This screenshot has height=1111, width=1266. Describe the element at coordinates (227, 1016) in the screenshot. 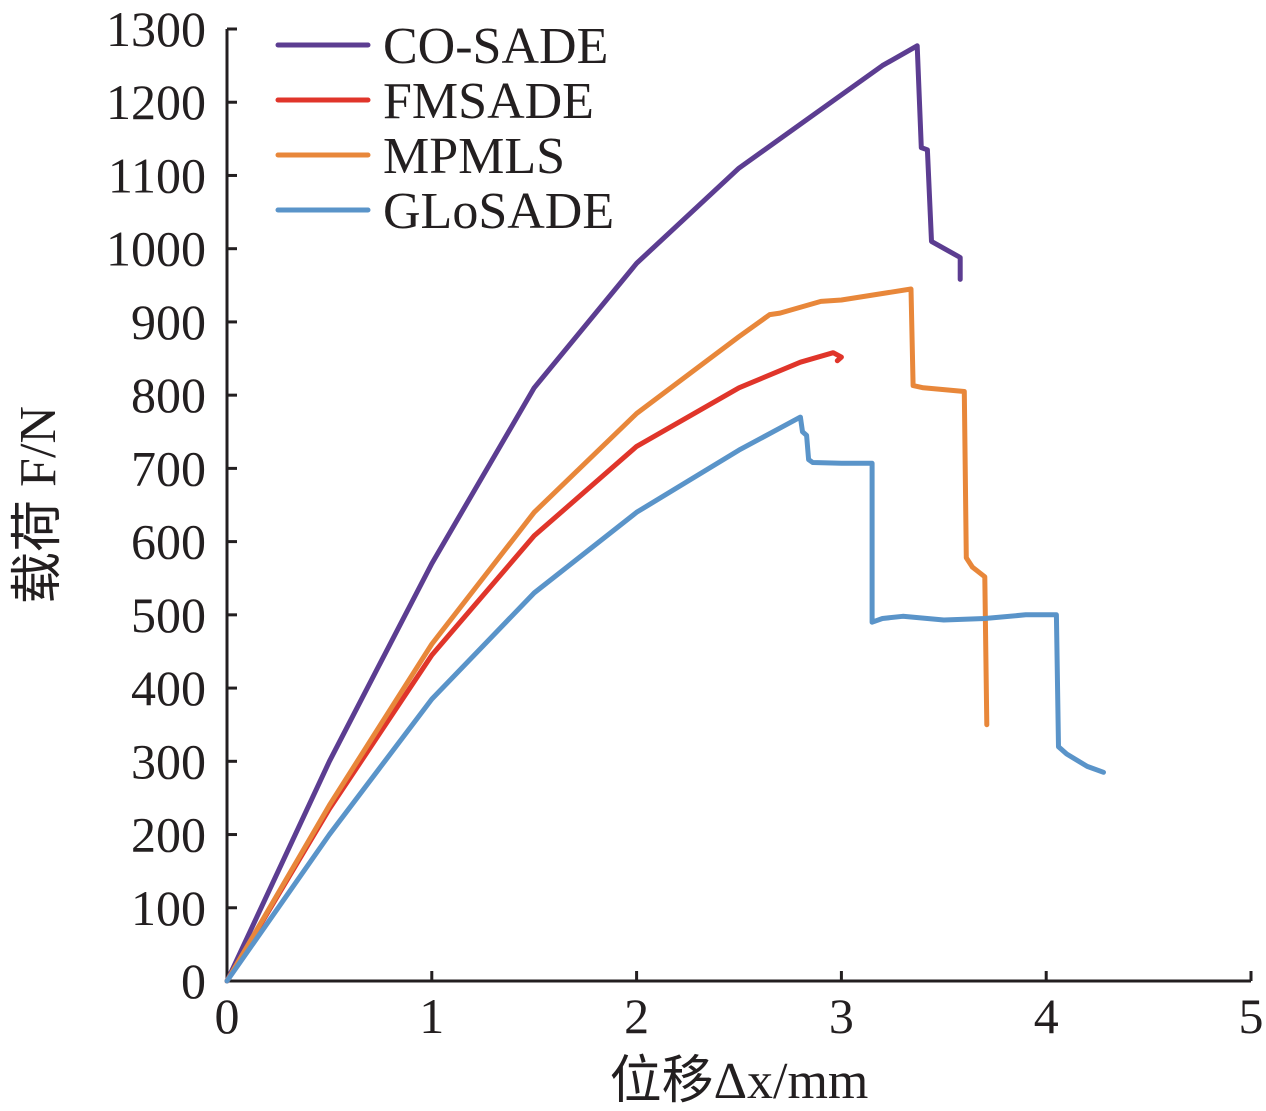

I see `x-tick-label: 0` at that location.